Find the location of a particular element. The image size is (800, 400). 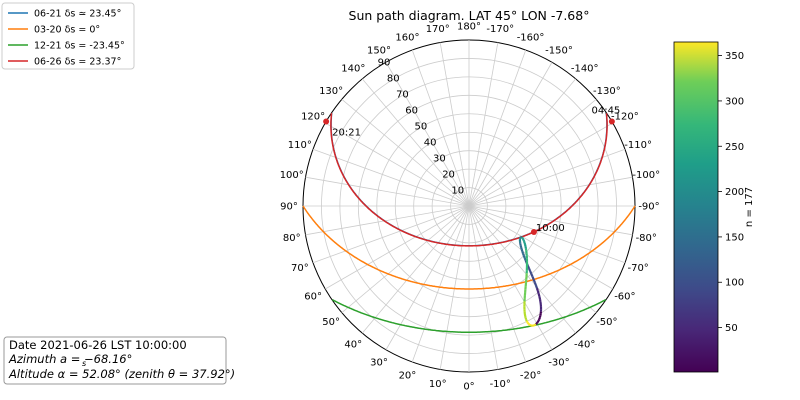

grid-spoke--130 is located at coordinates (532, 152).